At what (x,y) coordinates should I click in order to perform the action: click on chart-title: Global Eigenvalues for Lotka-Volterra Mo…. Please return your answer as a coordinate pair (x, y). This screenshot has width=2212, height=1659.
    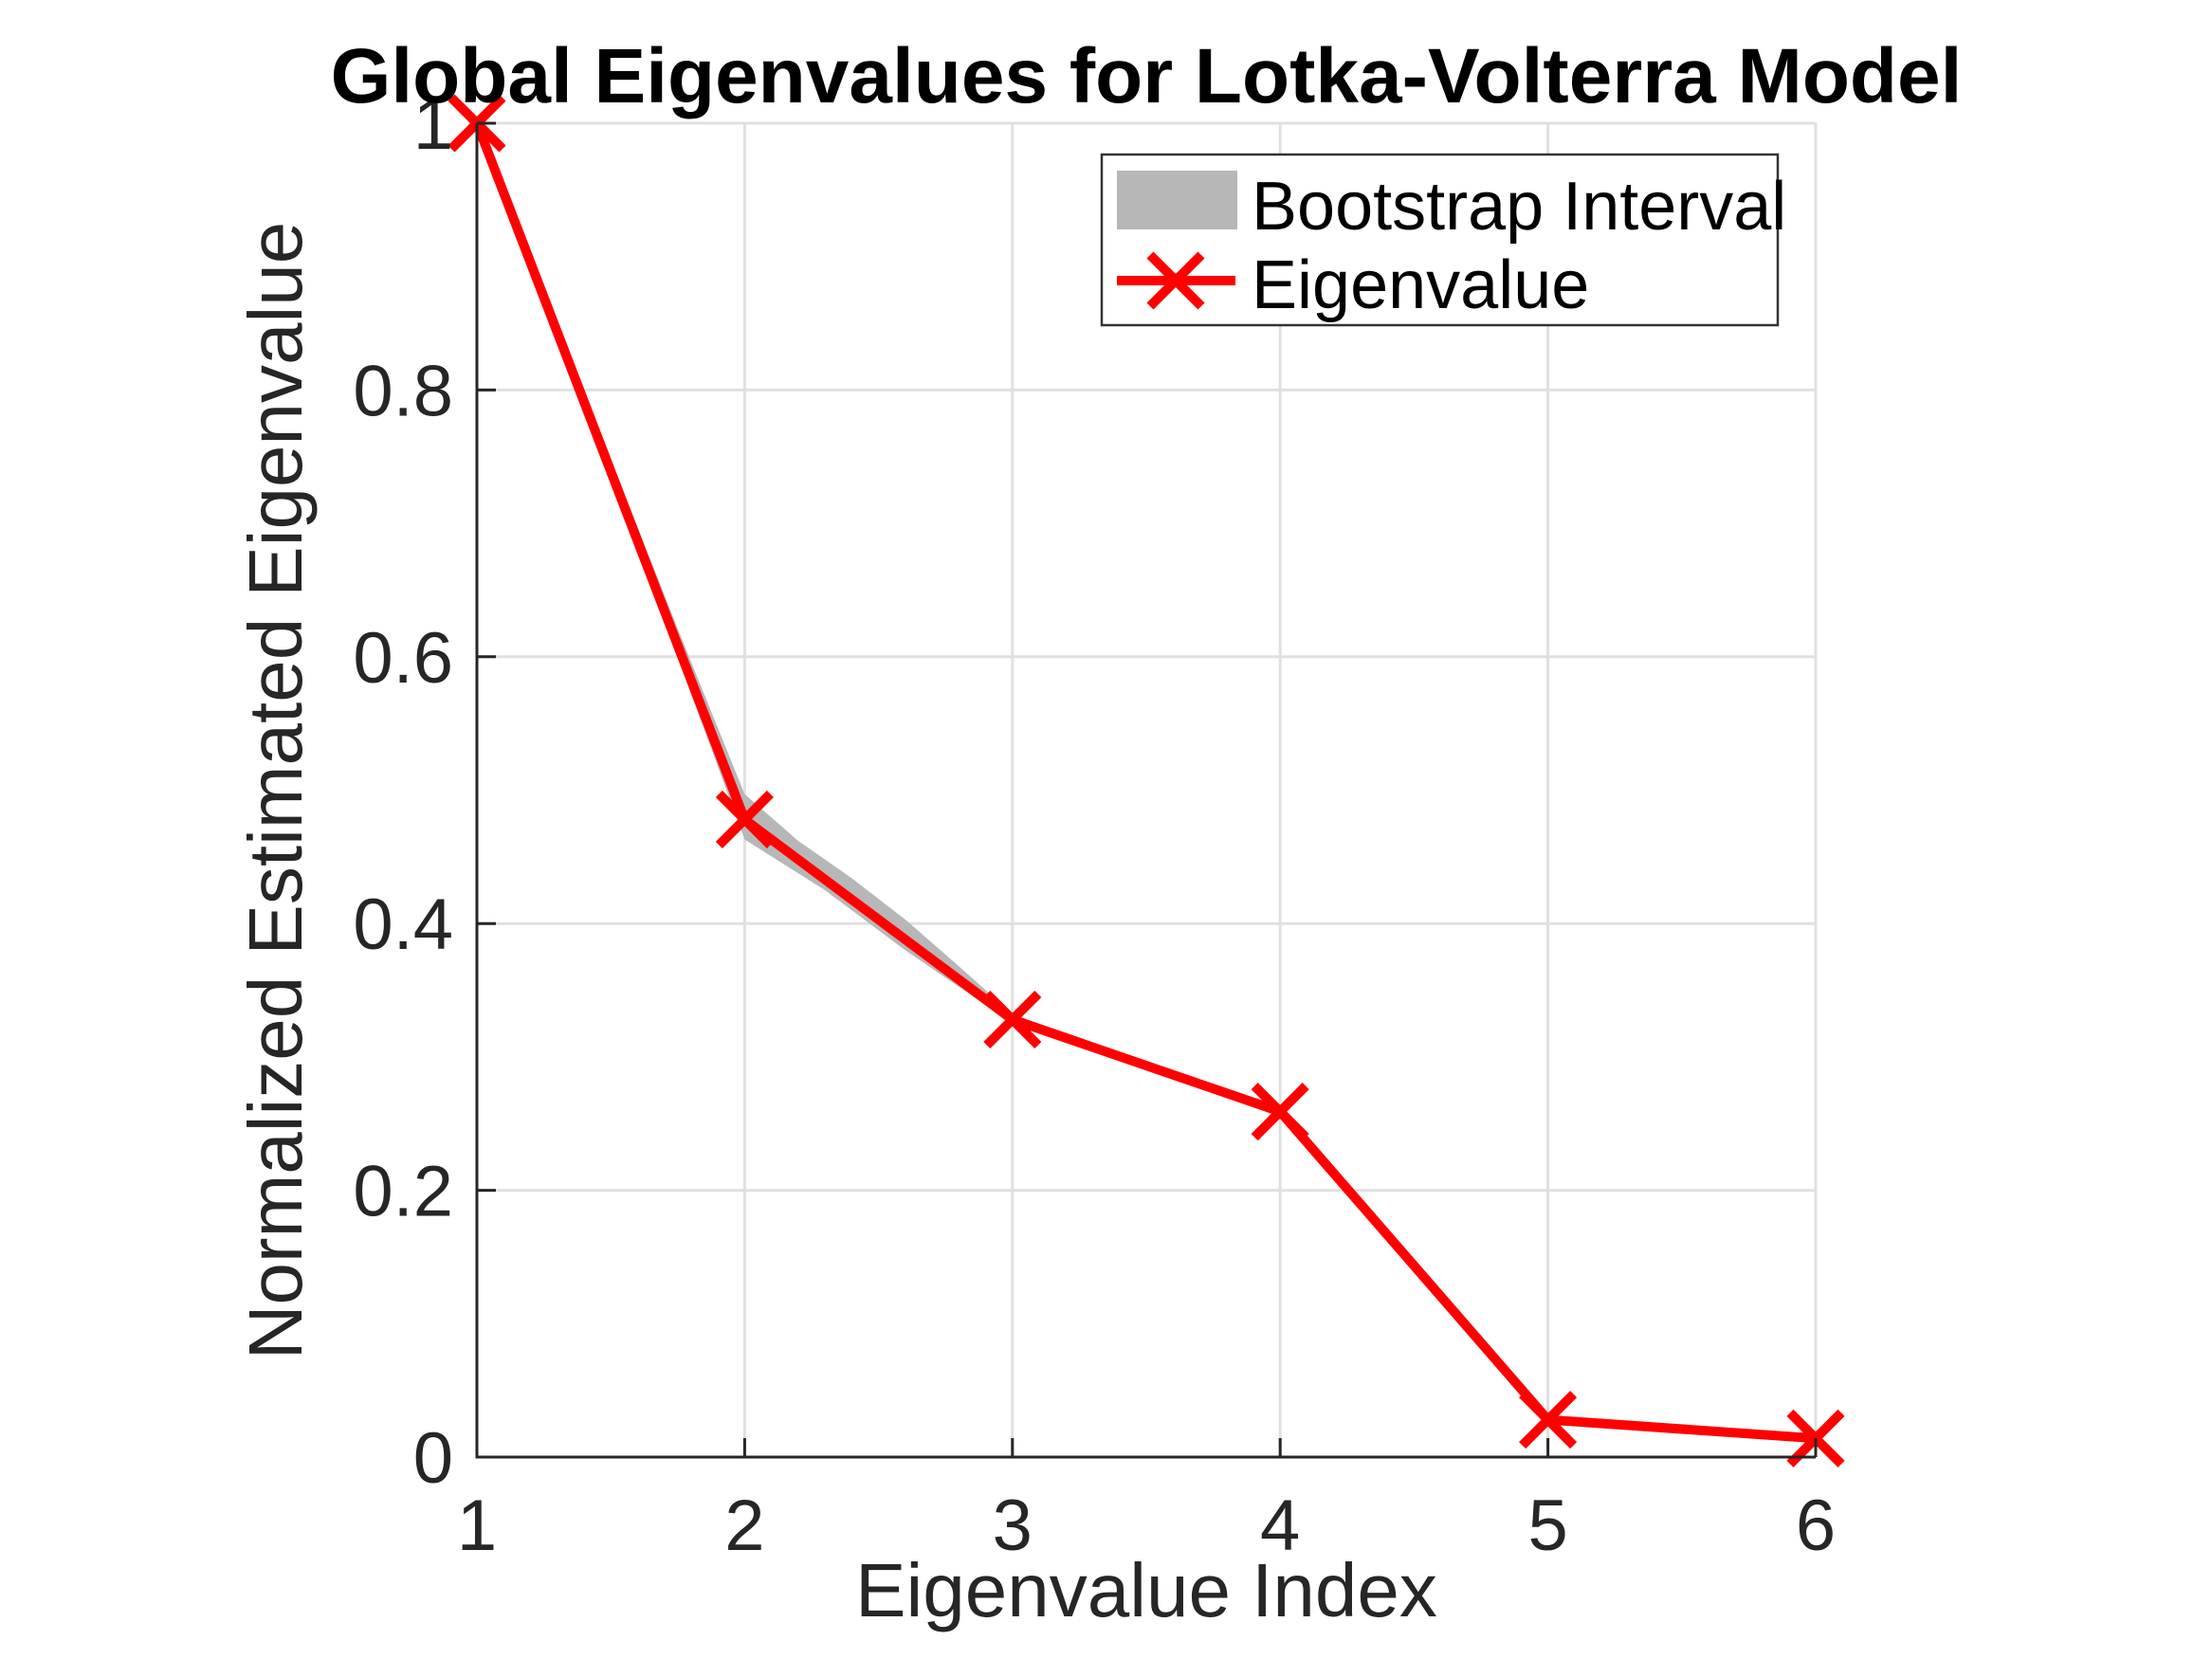
    Looking at the image, I should click on (1147, 76).